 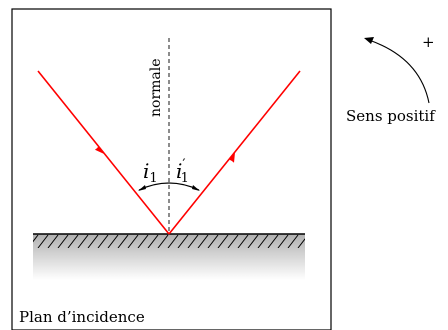 What do you see at coordinates (156, 87) in the screenshot?
I see `normal-label: normale` at bounding box center [156, 87].